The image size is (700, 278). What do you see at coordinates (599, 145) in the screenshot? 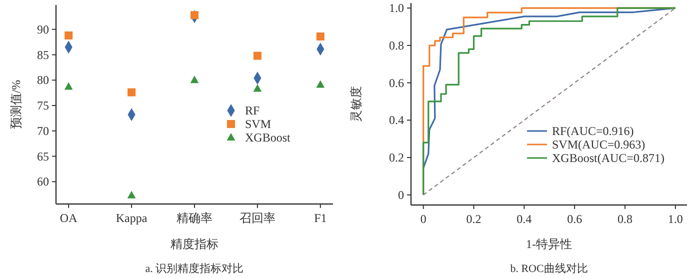
I see `legend-label: SVM(AUC=0.963)` at bounding box center [599, 145].